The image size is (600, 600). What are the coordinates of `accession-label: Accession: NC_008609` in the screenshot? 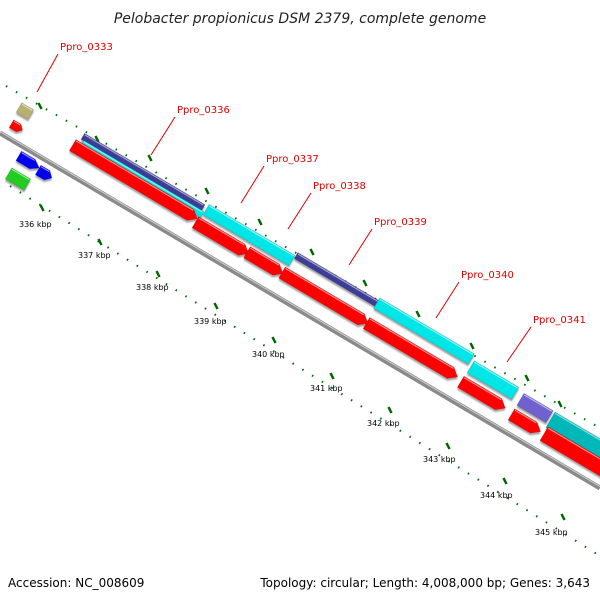 It's located at (76, 583).